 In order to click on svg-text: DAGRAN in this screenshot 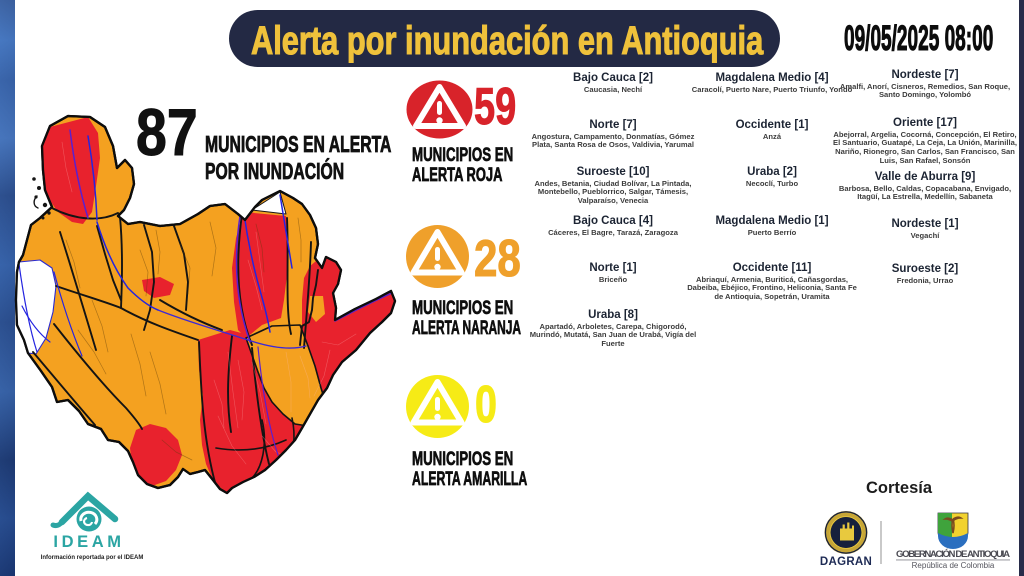, I will do `click(846, 562)`.